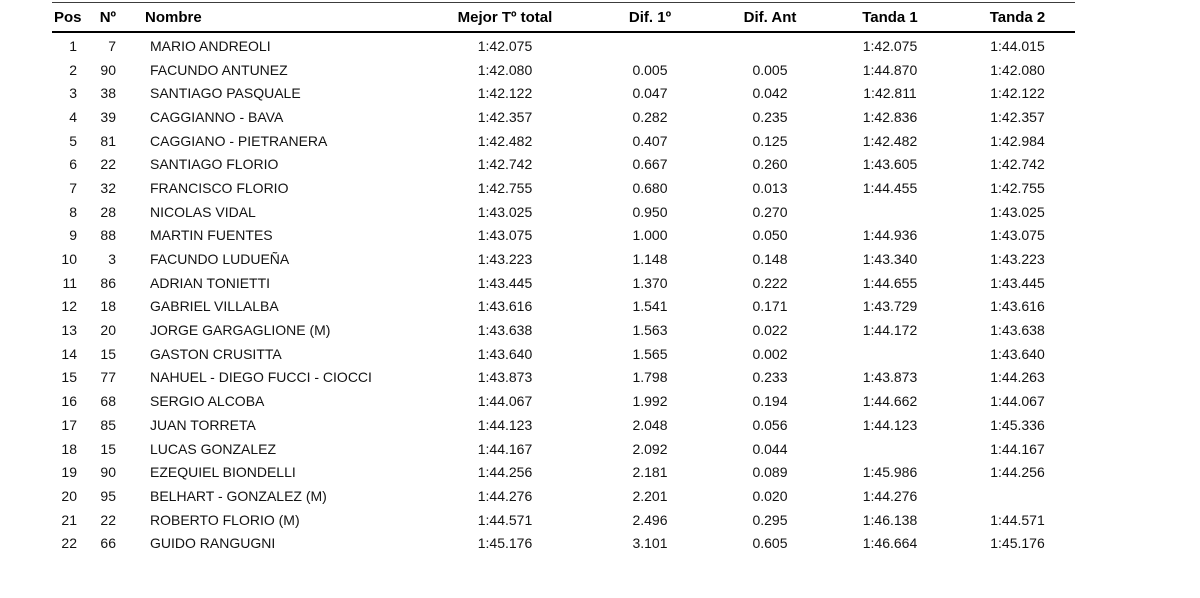  I want to click on cell-tanda-1: 1:44.172, so click(890, 330).